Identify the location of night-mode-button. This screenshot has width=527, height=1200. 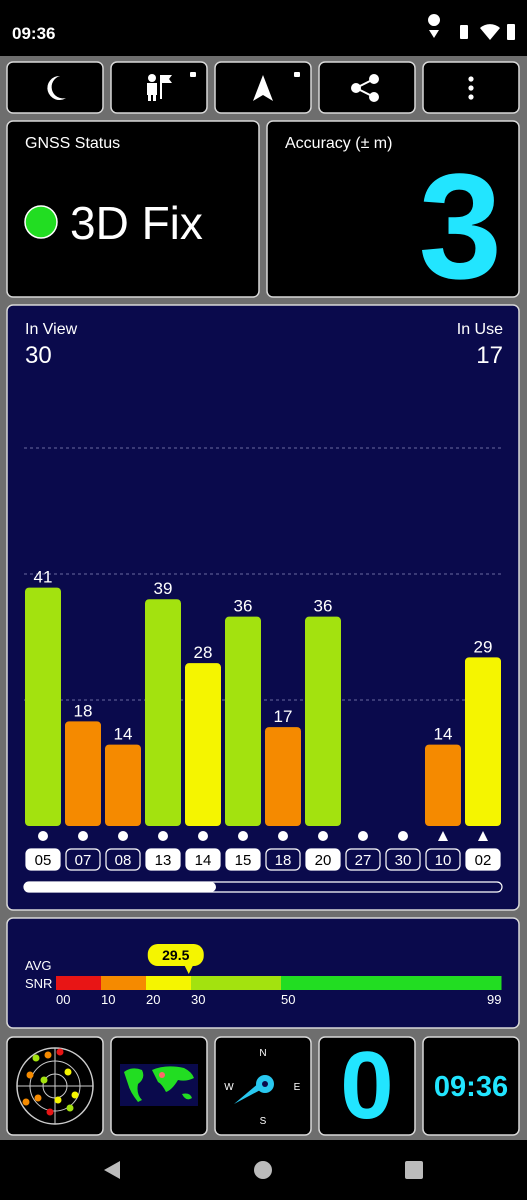
(55, 87).